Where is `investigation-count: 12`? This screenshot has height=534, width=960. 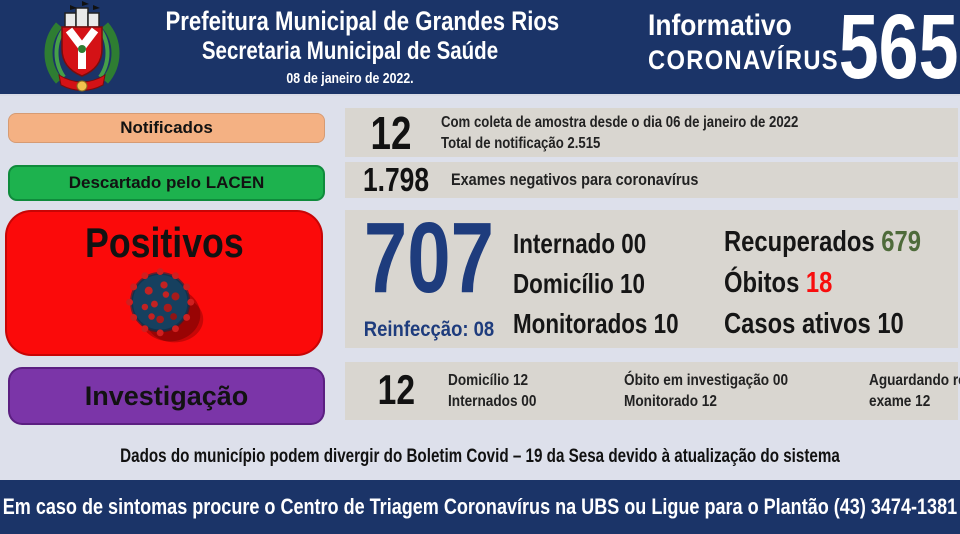 investigation-count: 12 is located at coordinates (396, 389).